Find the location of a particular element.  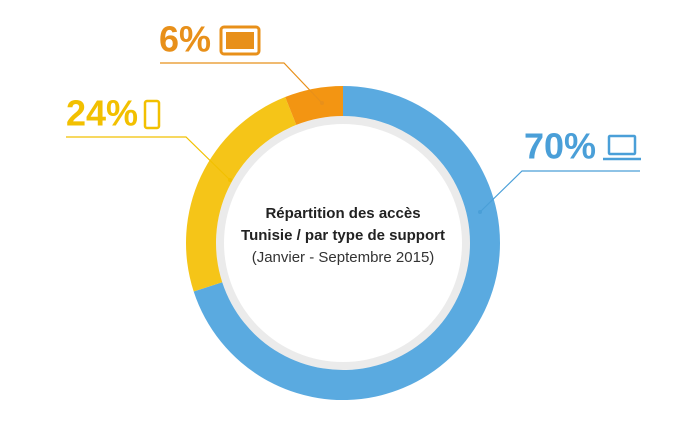

laptop-icon is located at coordinates (622, 147).